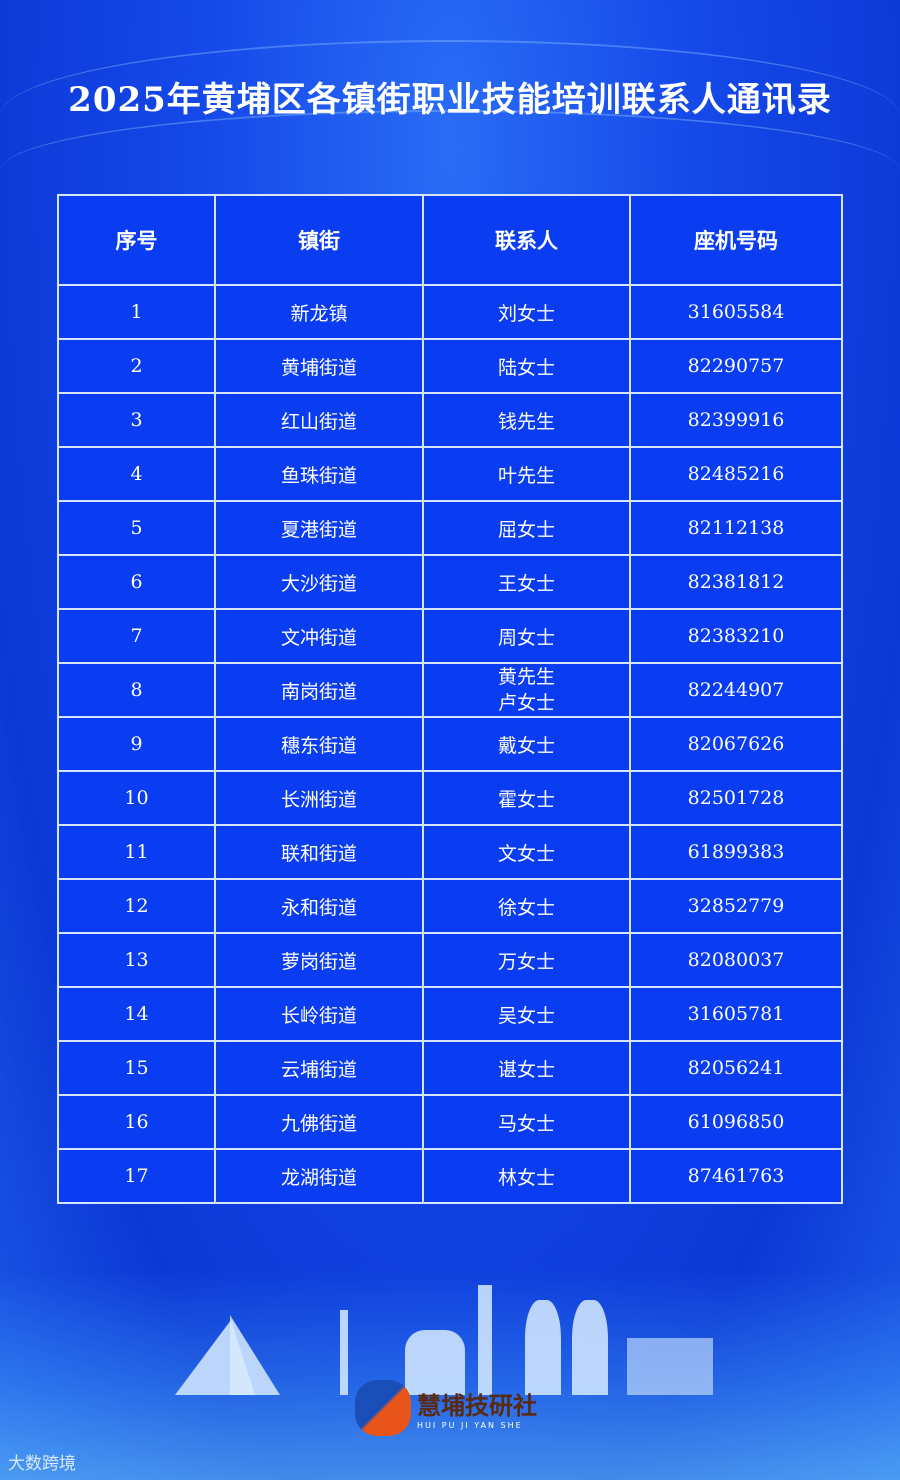 The height and width of the screenshot is (1480, 900). Describe the element at coordinates (319, 798) in the screenshot. I see `cell-town: 长洲街道` at that location.